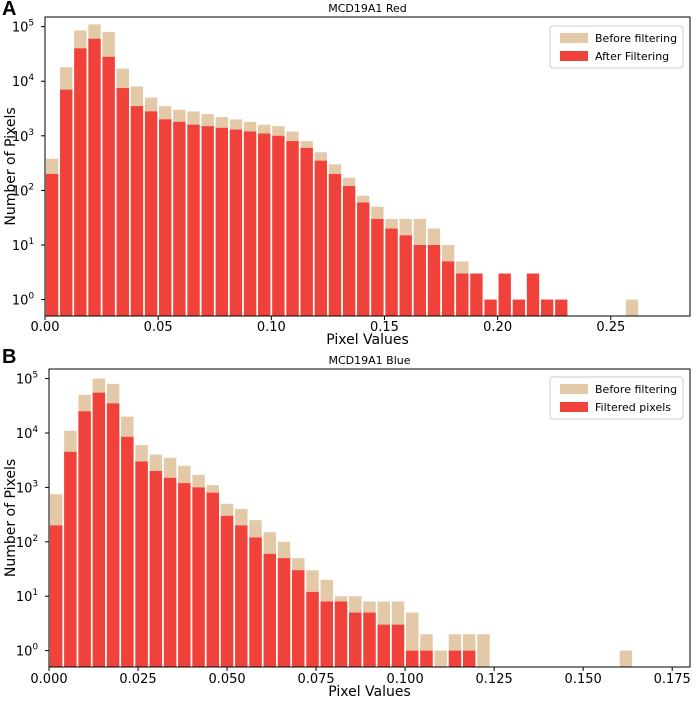 The width and height of the screenshot is (699, 706). Describe the element at coordinates (497, 327) in the screenshot. I see `x-tick-label: 0.20` at that location.